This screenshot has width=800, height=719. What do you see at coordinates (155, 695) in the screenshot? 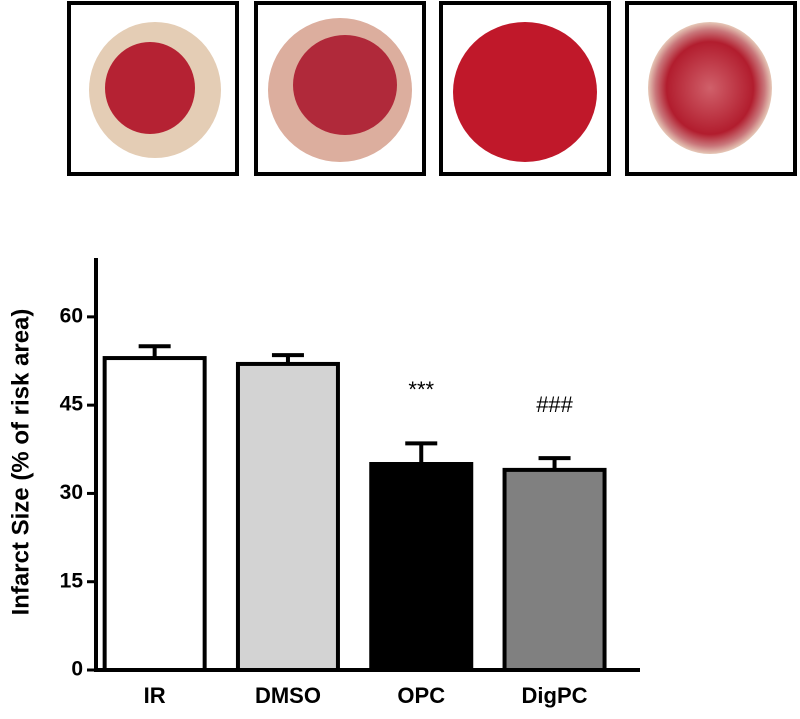
I see `x-tick-label: IR` at bounding box center [155, 695].